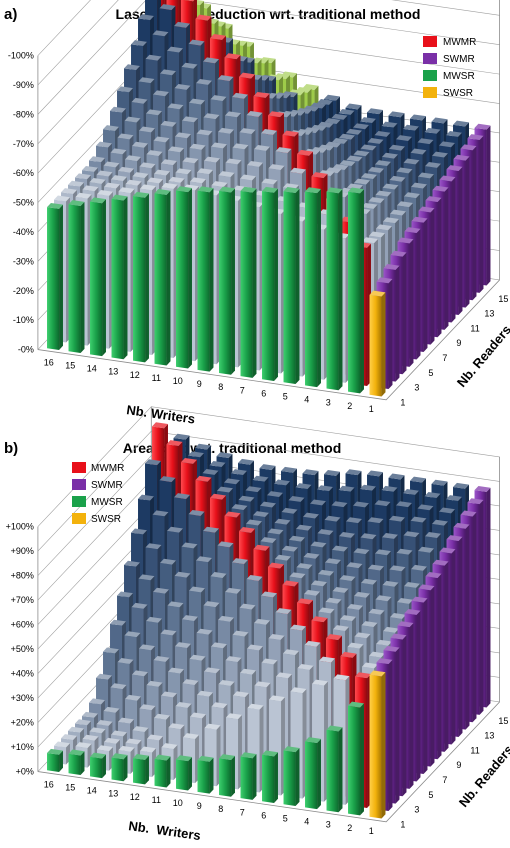 Image resolution: width=510 pixels, height=848 pixels. I want to click on z-tick-label: -60%, so click(23, 173).